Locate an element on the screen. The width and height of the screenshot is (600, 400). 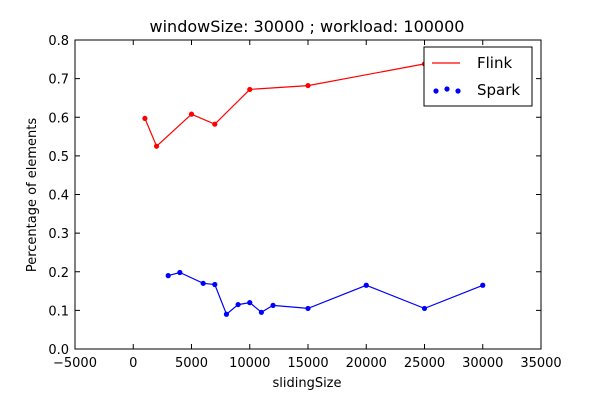
x-tick-label: 5000 is located at coordinates (191, 363).